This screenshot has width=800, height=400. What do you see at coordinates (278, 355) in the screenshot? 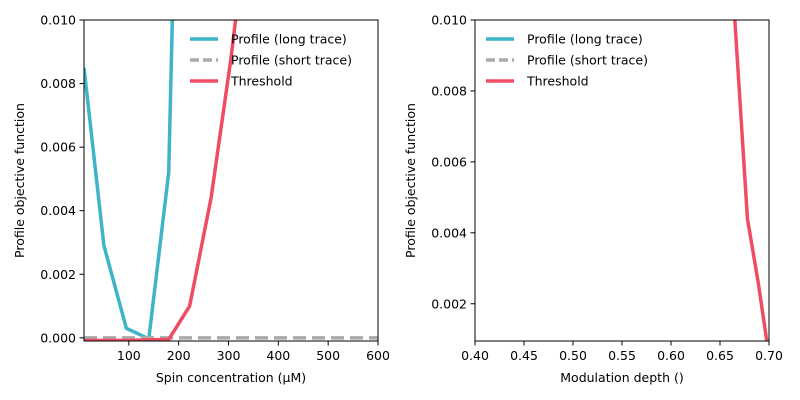
I see `x-tick-label: 400` at bounding box center [278, 355].